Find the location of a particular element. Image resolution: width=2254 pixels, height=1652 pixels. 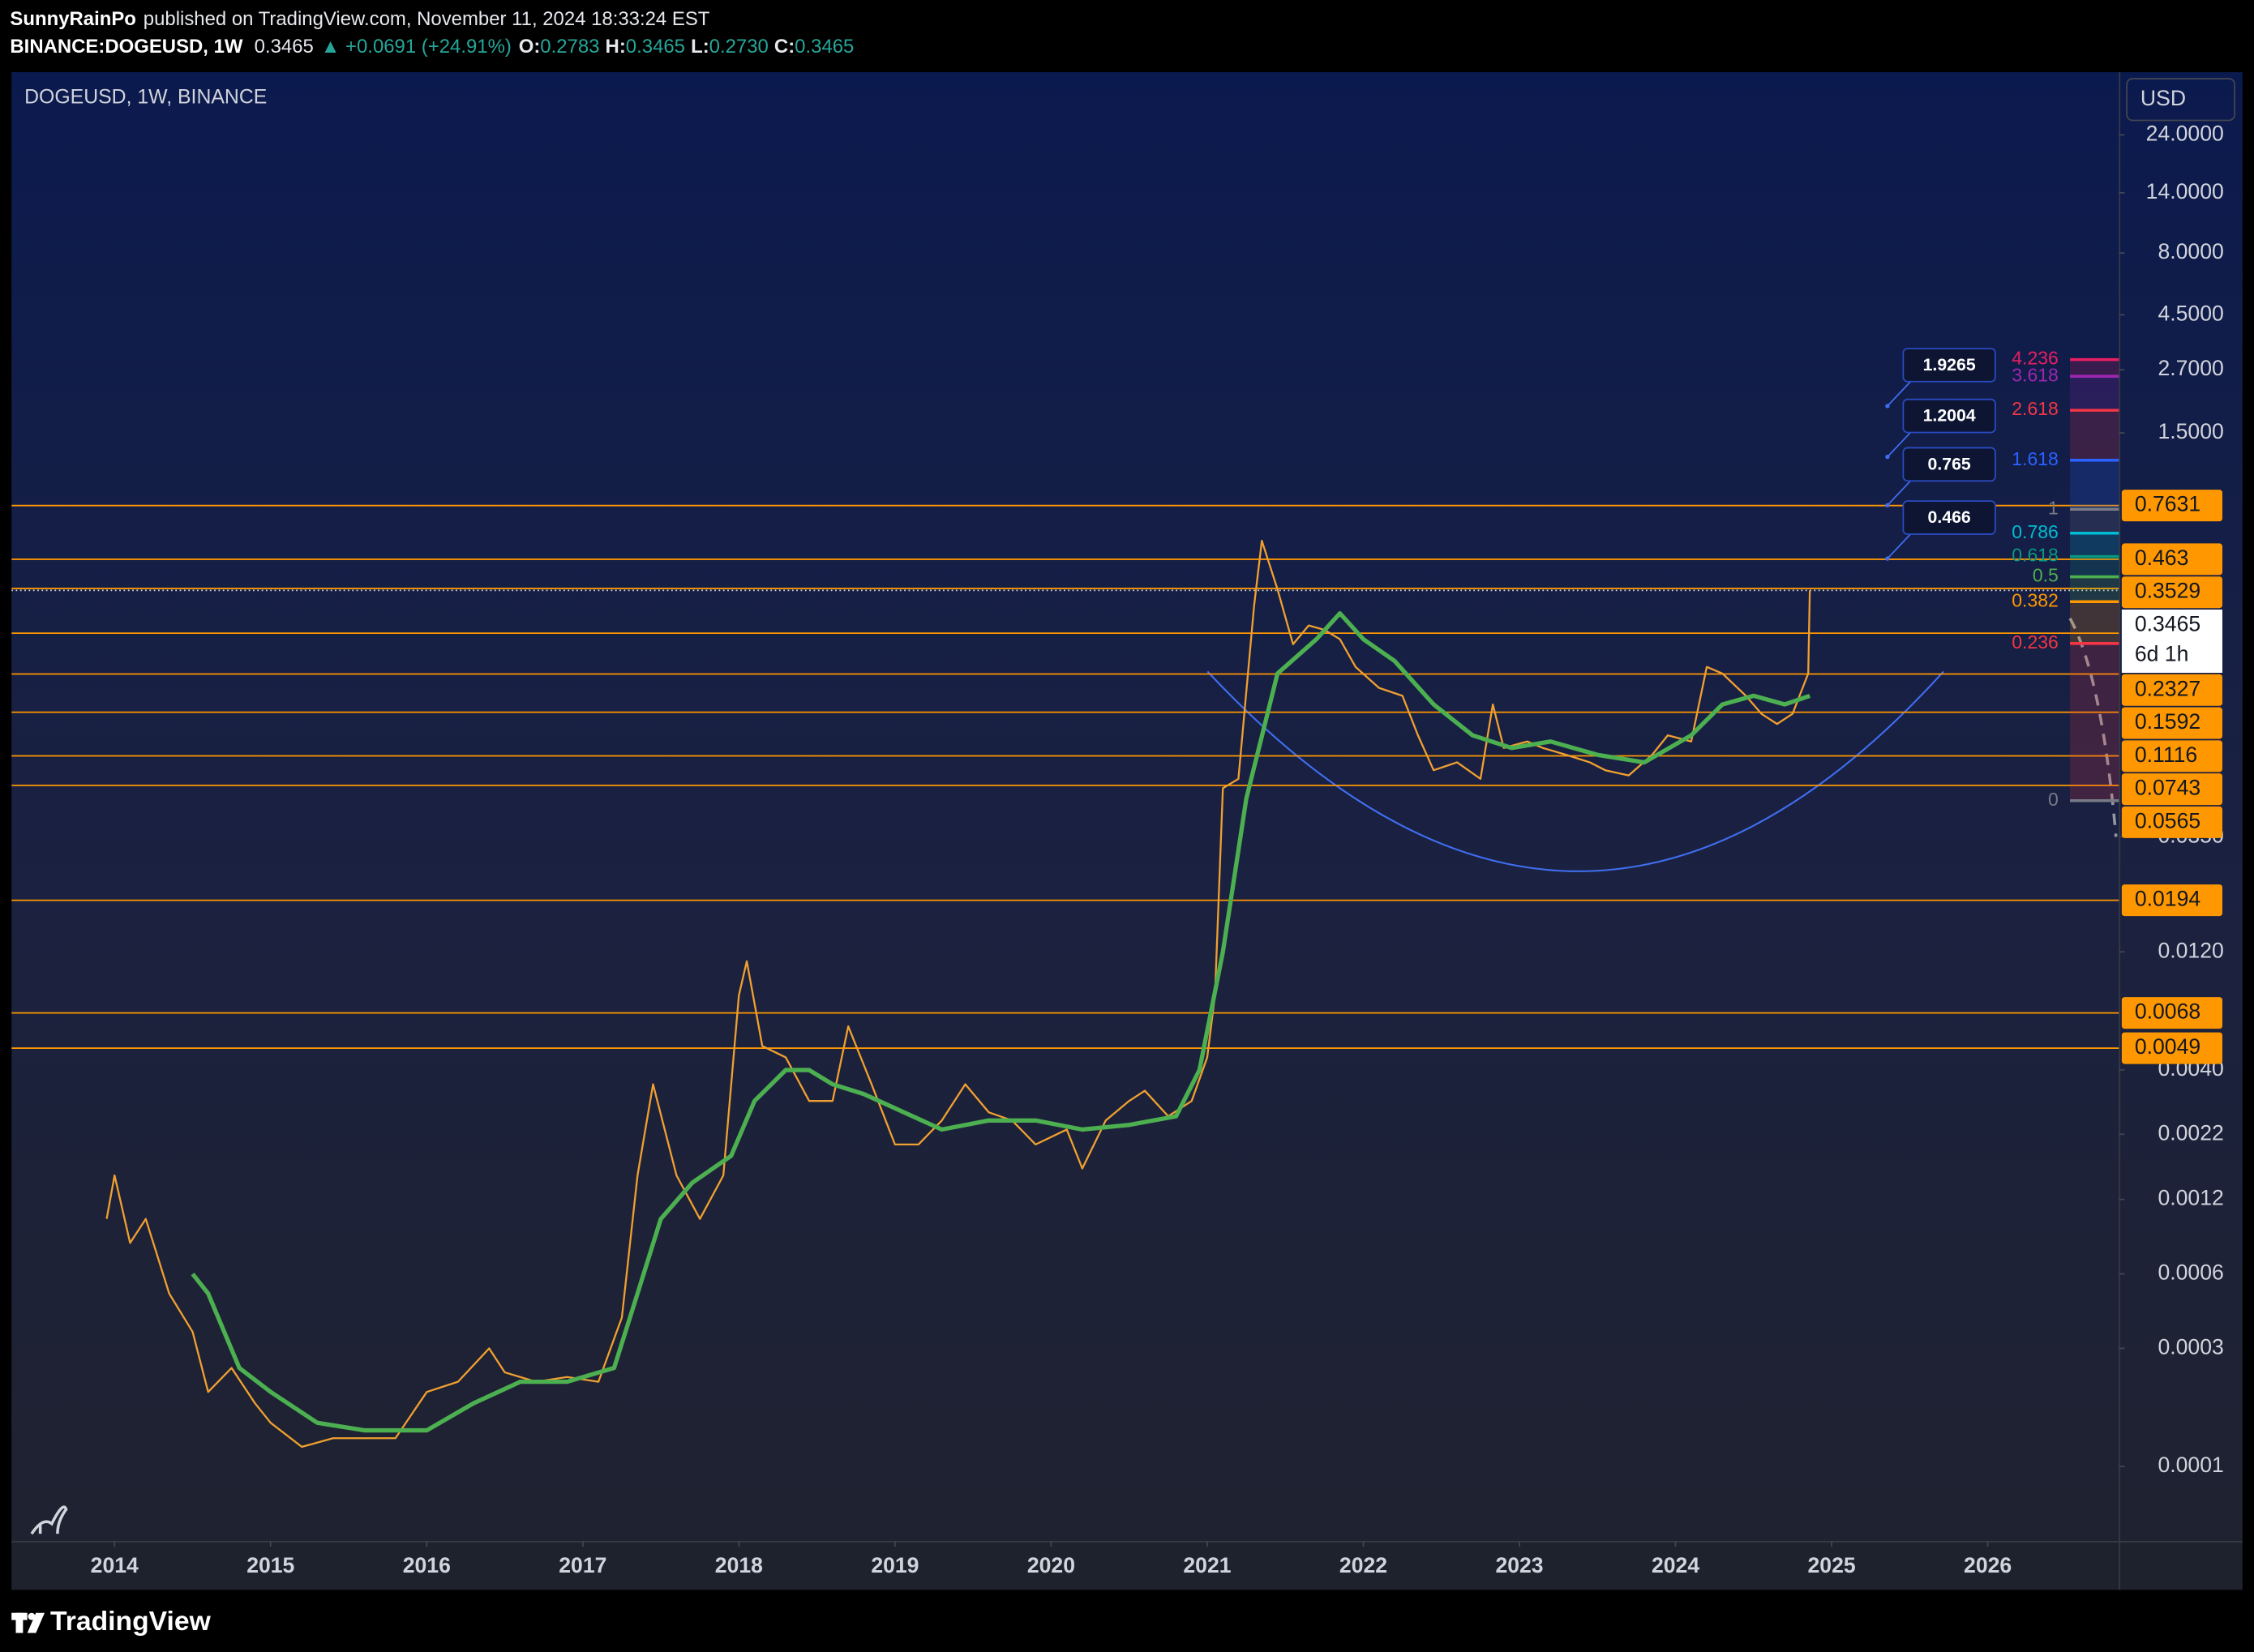

y-tick-label: 0.0006 is located at coordinates (2191, 1272).